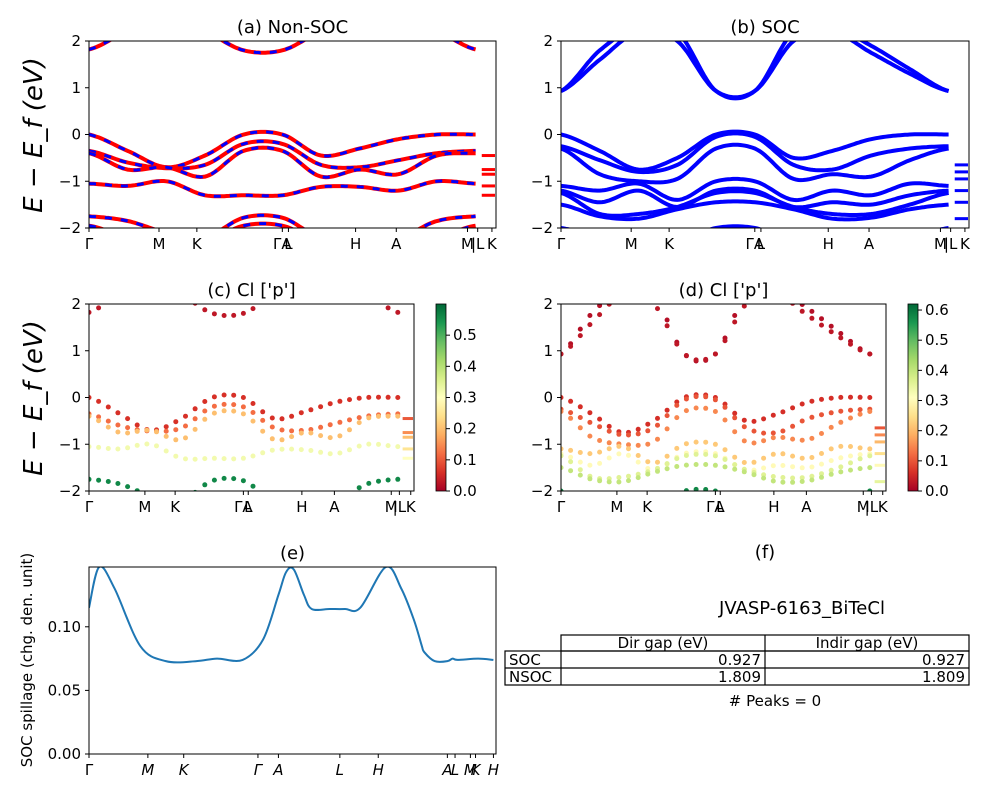 The height and width of the screenshot is (800, 1000). I want to click on ytick-label: 1, so click(76, 351).